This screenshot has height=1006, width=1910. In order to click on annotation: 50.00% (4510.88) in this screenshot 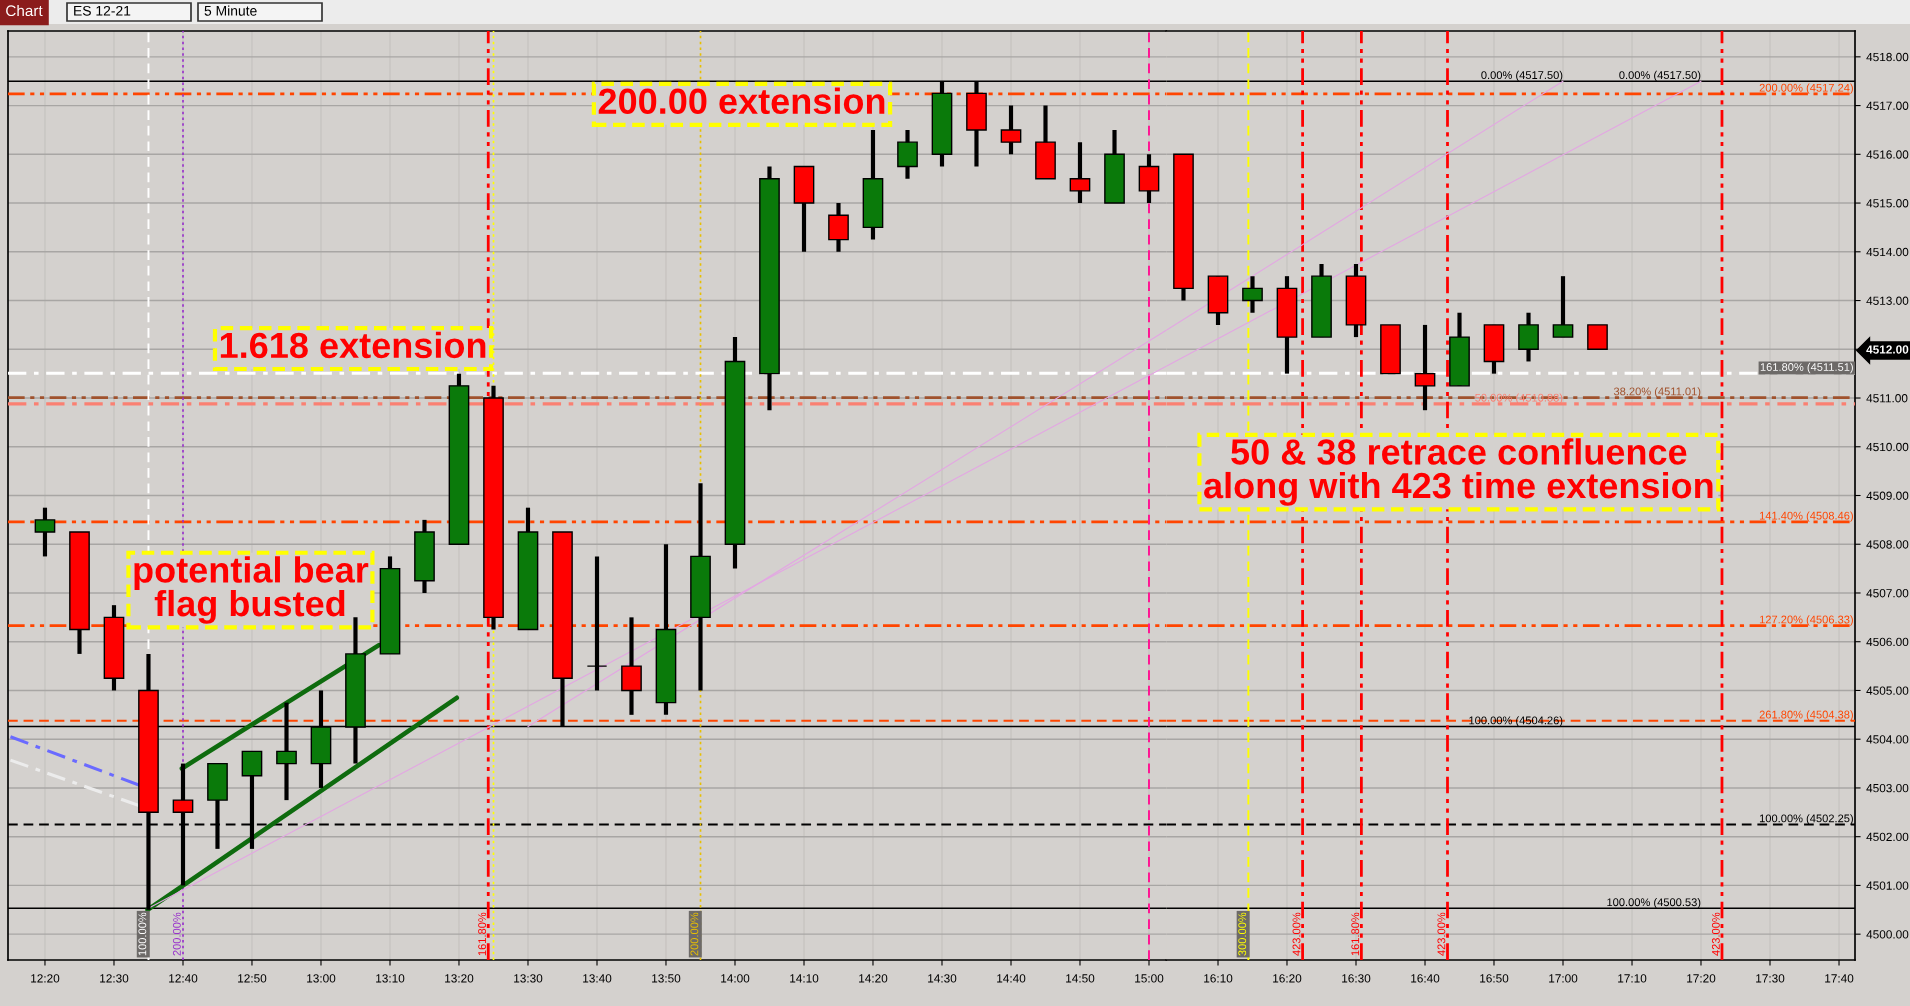, I will do `click(1519, 398)`.